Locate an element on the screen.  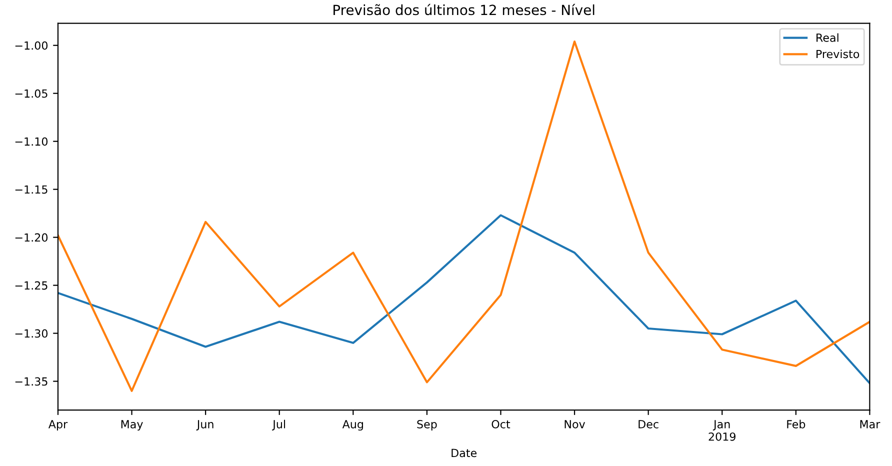
x-tick-label: Jul is located at coordinates (279, 425).